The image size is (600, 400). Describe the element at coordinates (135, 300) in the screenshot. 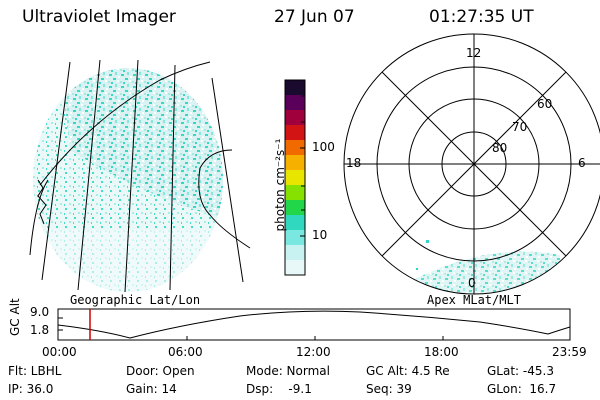

I see `geographic-label: Geographic Lat/Lon` at that location.